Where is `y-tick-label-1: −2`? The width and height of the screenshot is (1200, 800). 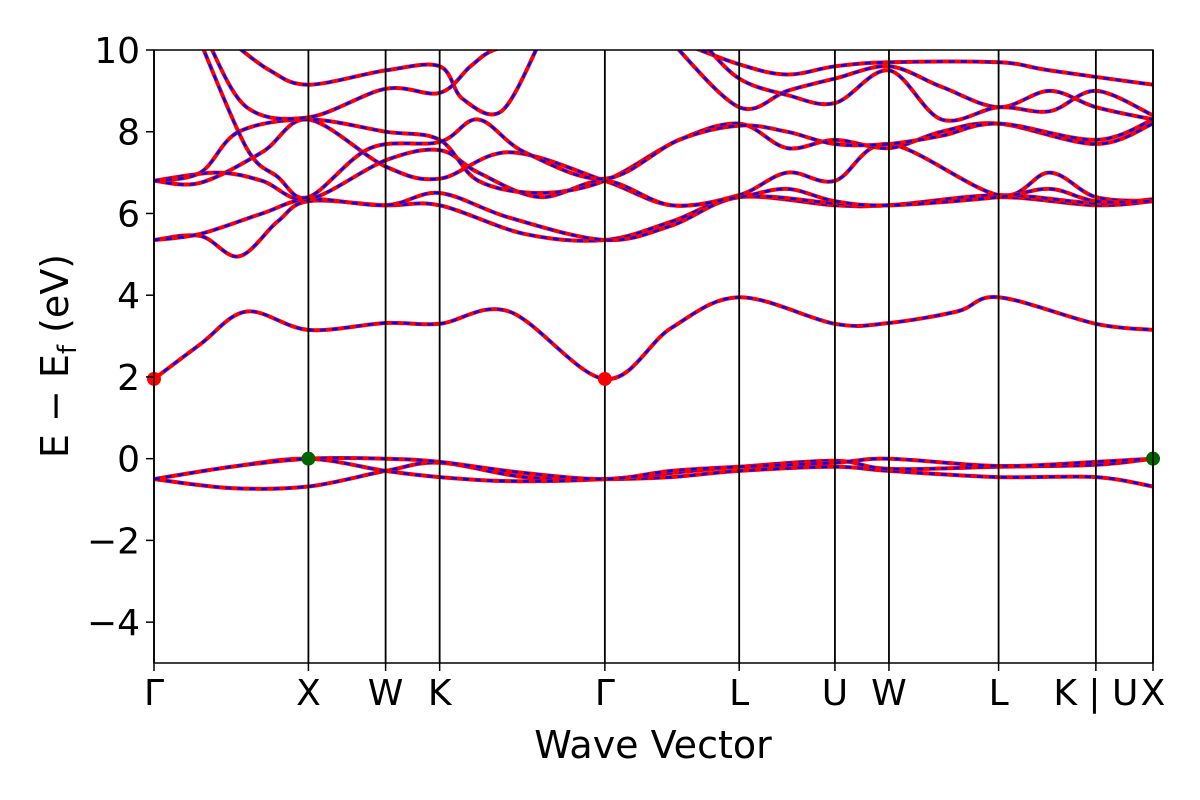 y-tick-label-1: −2 is located at coordinates (113, 541).